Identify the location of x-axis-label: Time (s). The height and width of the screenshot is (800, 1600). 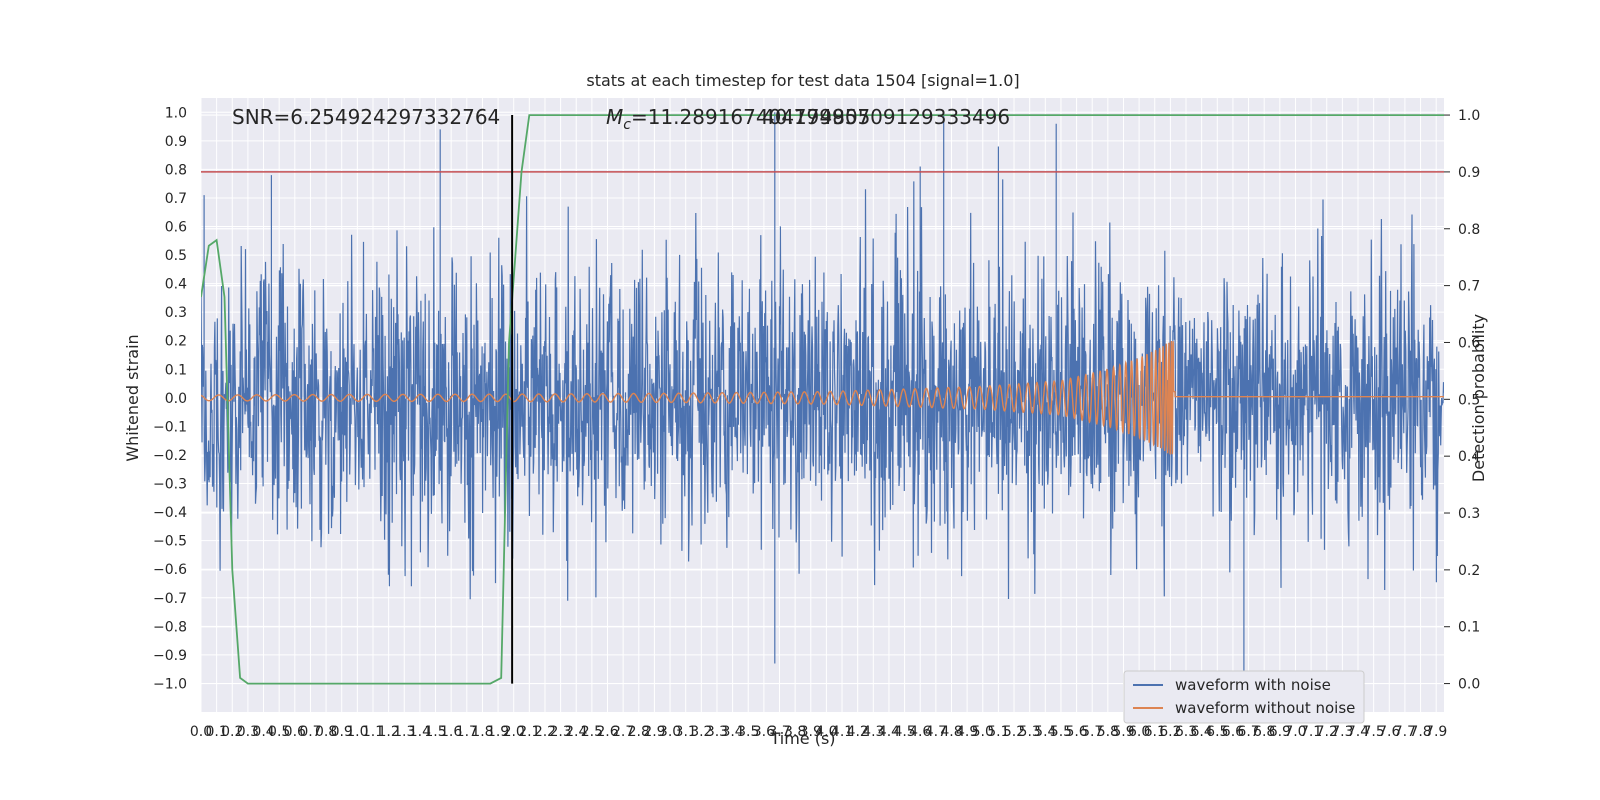
(802, 738).